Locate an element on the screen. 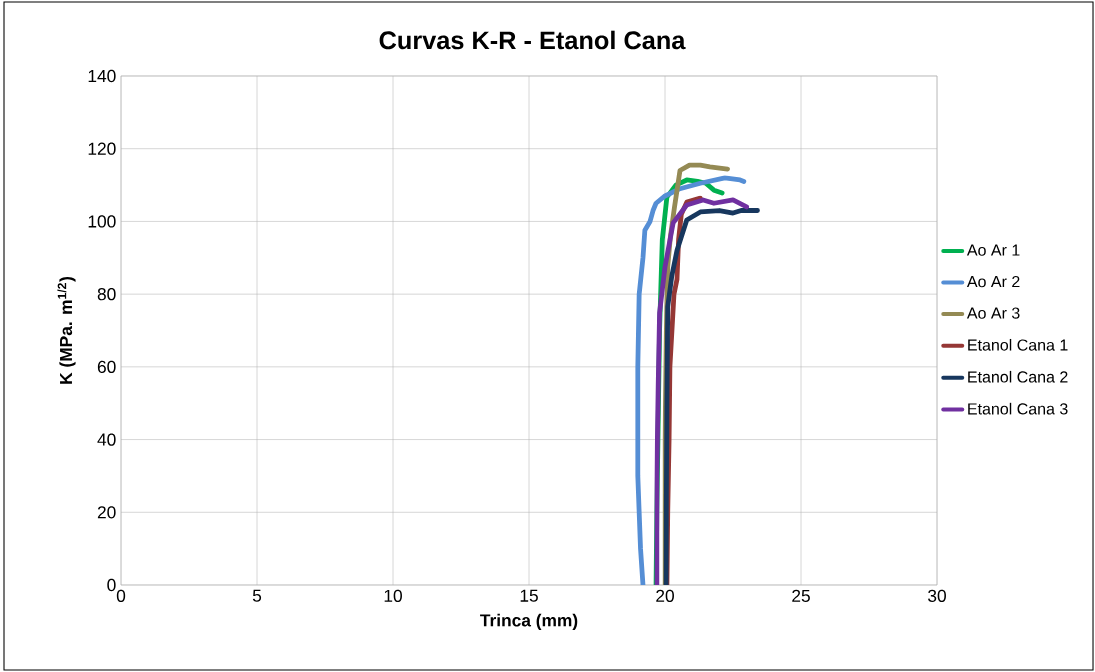 This screenshot has width=1095, height=672. chart-title: Curvas K-R - Etanol Cana is located at coordinates (532, 40).